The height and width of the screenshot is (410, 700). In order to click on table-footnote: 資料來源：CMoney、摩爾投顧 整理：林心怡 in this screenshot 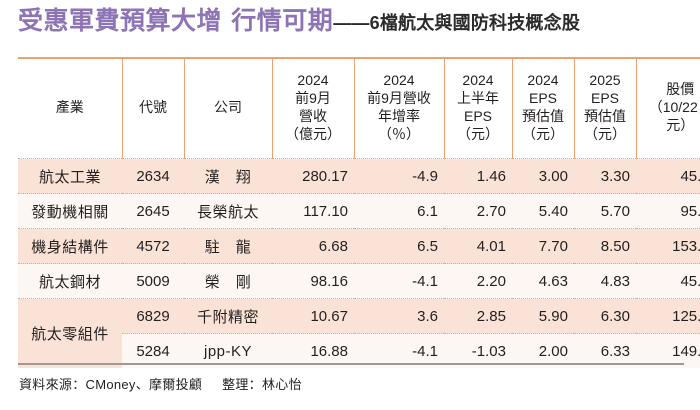, I will do `click(160, 383)`.